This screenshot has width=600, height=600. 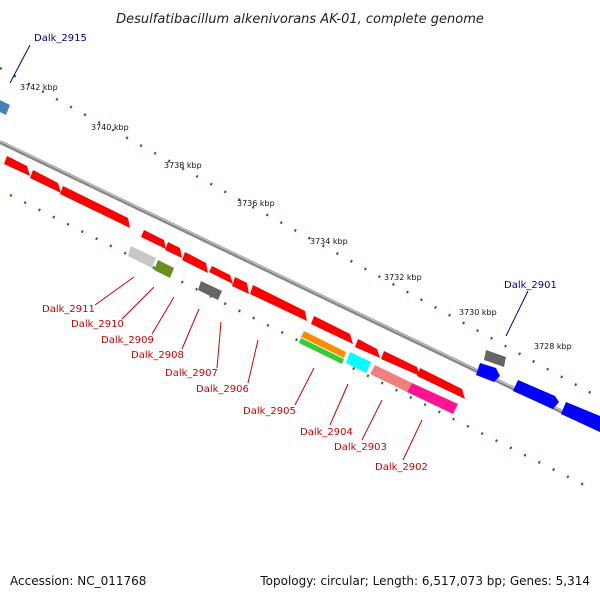 I want to click on gene-block-2903-rev, so click(x=391, y=378).